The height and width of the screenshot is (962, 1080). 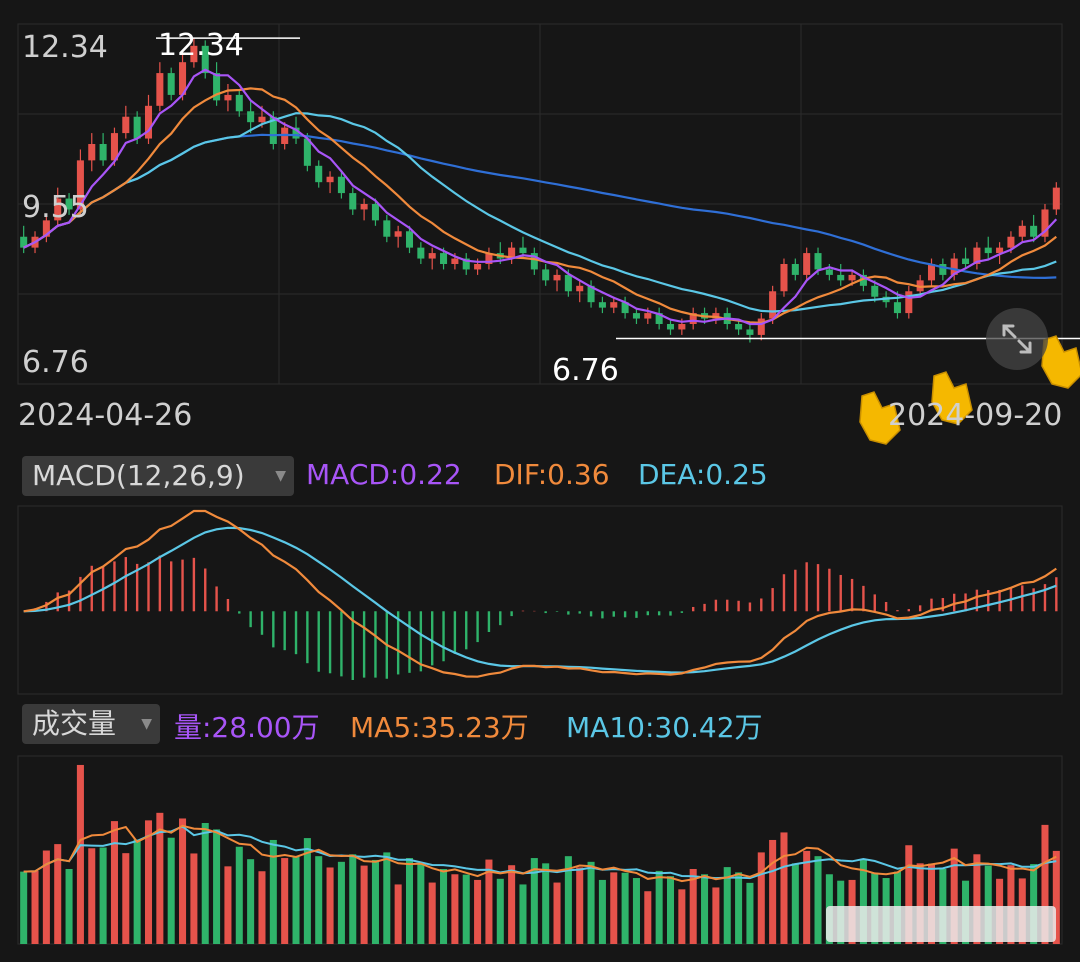 I want to click on volume-ma5-value: MA5:35.23万, so click(x=439, y=727).